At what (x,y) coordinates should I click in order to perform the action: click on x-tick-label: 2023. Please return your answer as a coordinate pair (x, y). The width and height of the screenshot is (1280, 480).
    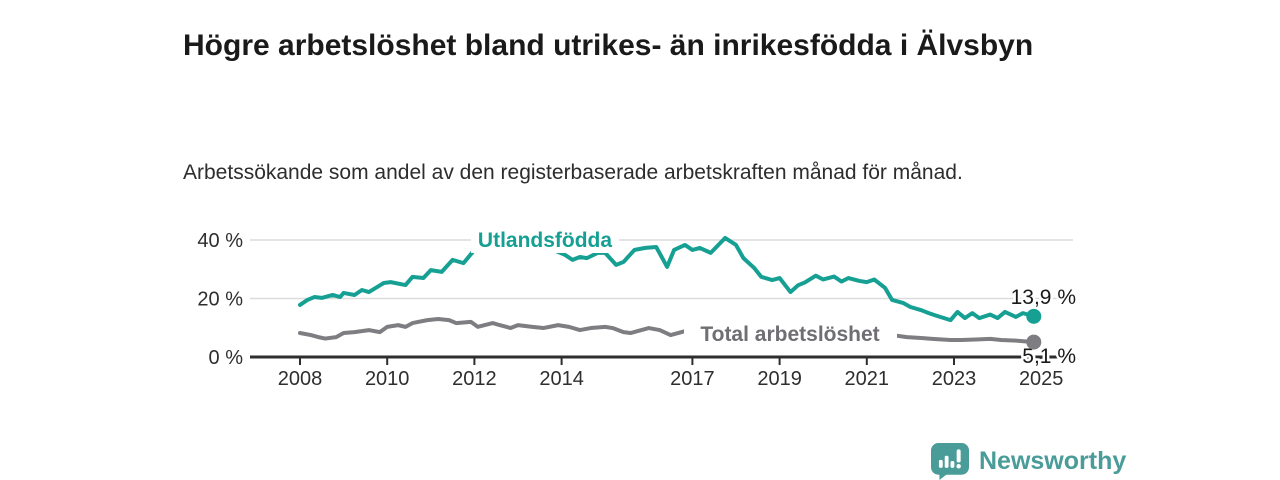
    Looking at the image, I should click on (954, 379).